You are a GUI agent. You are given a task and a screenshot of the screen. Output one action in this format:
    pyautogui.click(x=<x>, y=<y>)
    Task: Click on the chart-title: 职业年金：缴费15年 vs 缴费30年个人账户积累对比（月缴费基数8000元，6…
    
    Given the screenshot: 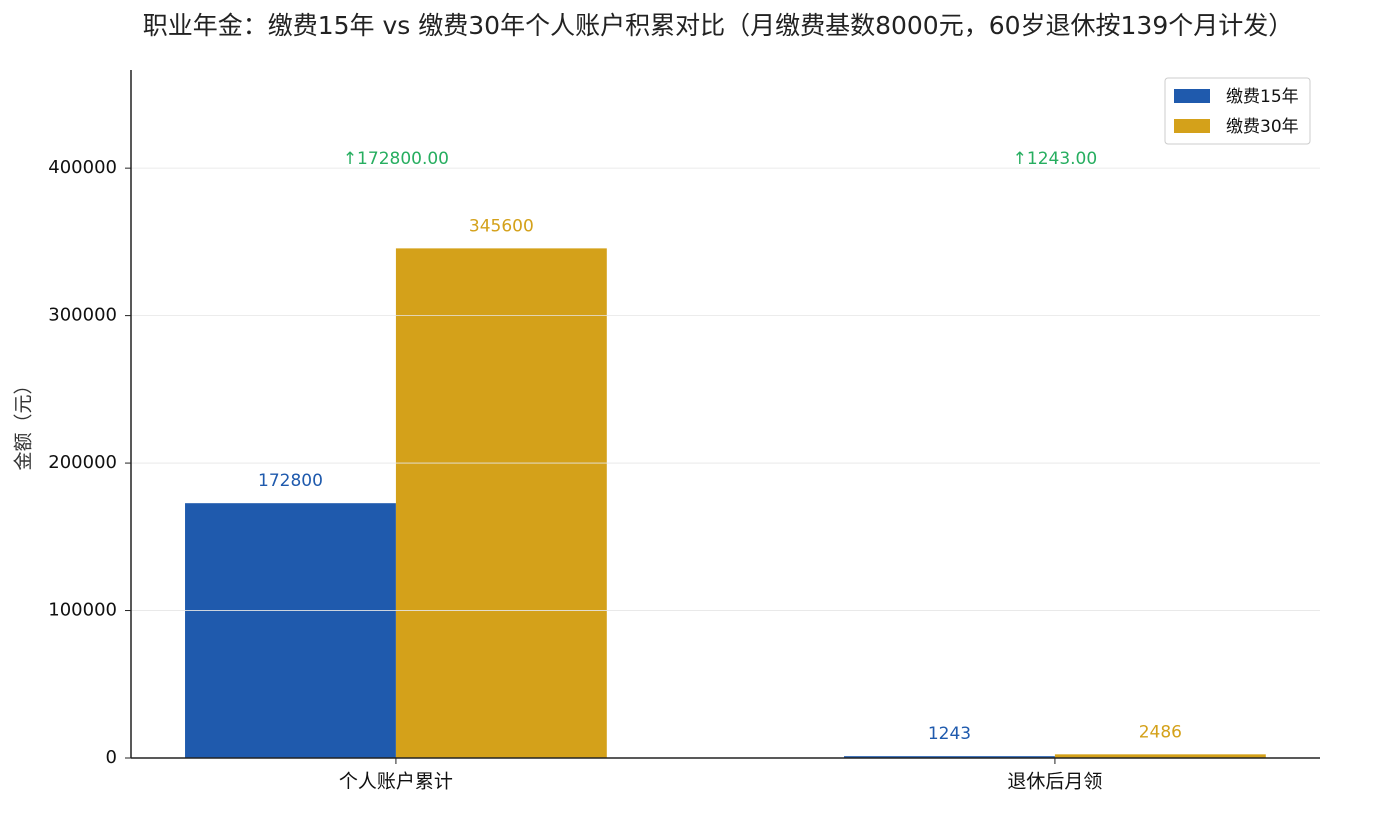 What is the action you would take?
    pyautogui.click(x=718, y=25)
    